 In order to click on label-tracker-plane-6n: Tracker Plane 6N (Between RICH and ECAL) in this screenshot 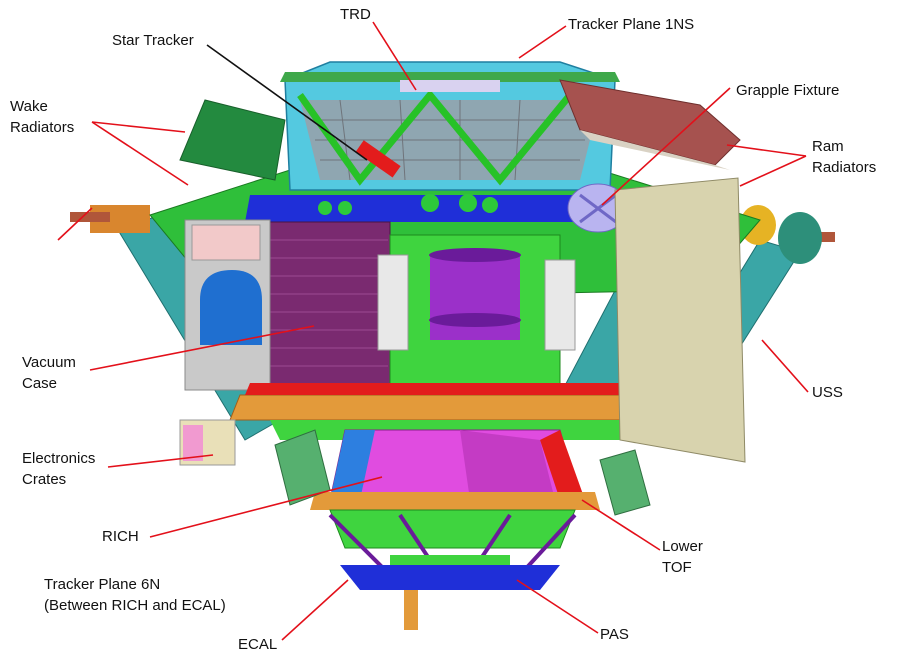, I will do `click(135, 595)`.